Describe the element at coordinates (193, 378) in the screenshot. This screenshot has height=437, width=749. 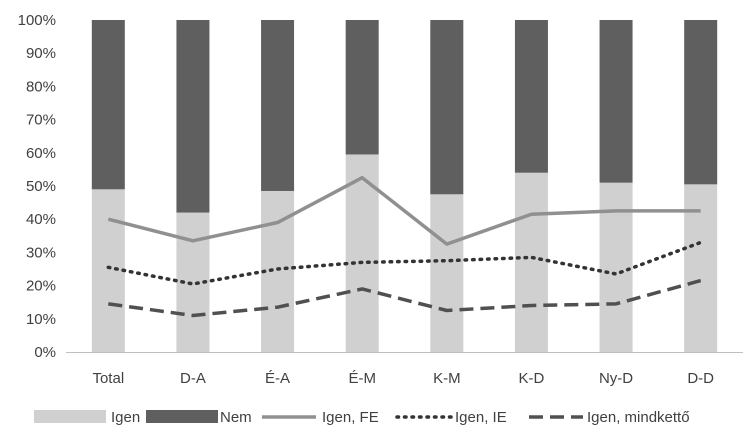
I see `x-tick-label: D-A` at that location.